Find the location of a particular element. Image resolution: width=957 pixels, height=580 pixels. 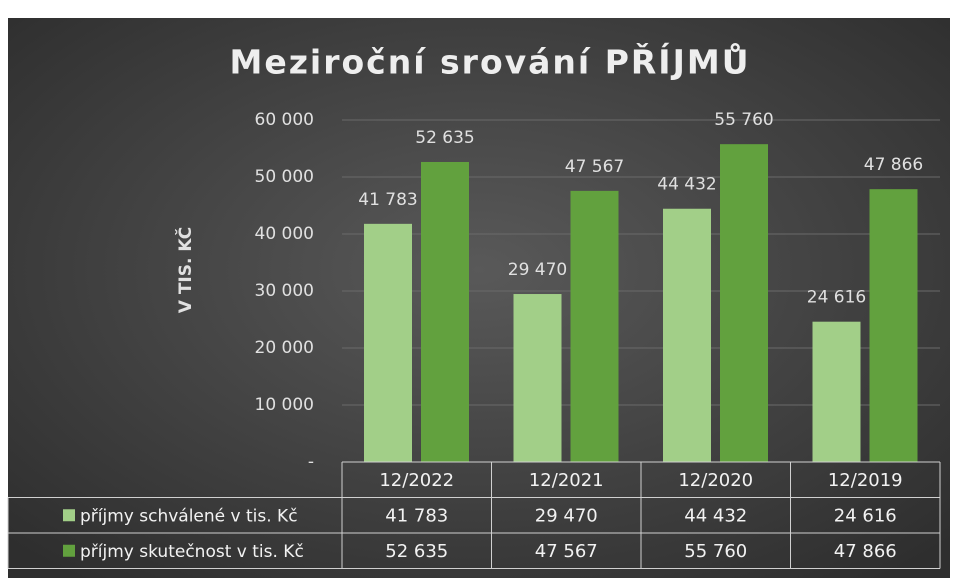

value-label: 47 866 is located at coordinates (893, 165).